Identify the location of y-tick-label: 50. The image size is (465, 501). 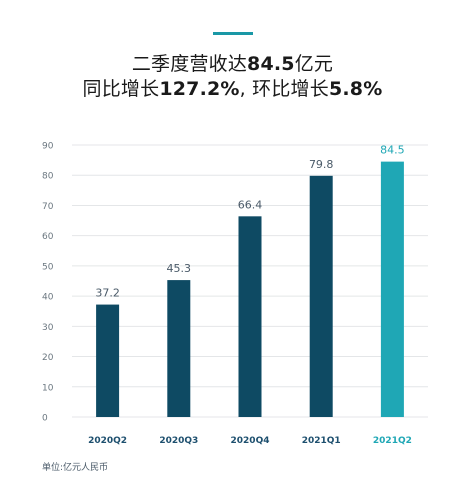
(48, 267).